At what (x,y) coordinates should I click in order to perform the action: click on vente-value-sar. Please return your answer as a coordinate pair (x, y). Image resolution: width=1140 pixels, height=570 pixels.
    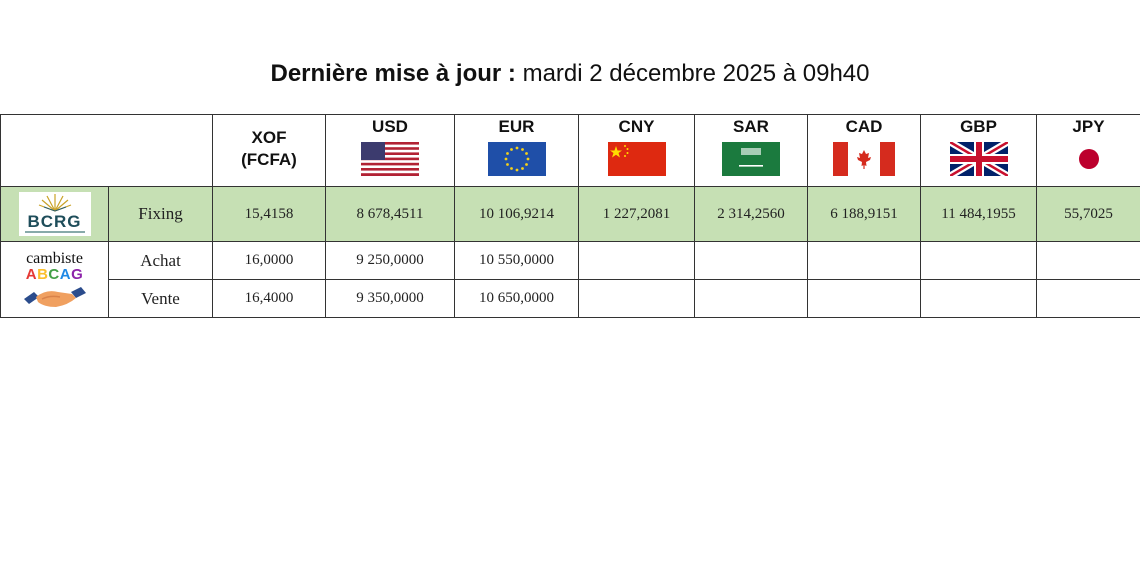
    Looking at the image, I should click on (751, 298).